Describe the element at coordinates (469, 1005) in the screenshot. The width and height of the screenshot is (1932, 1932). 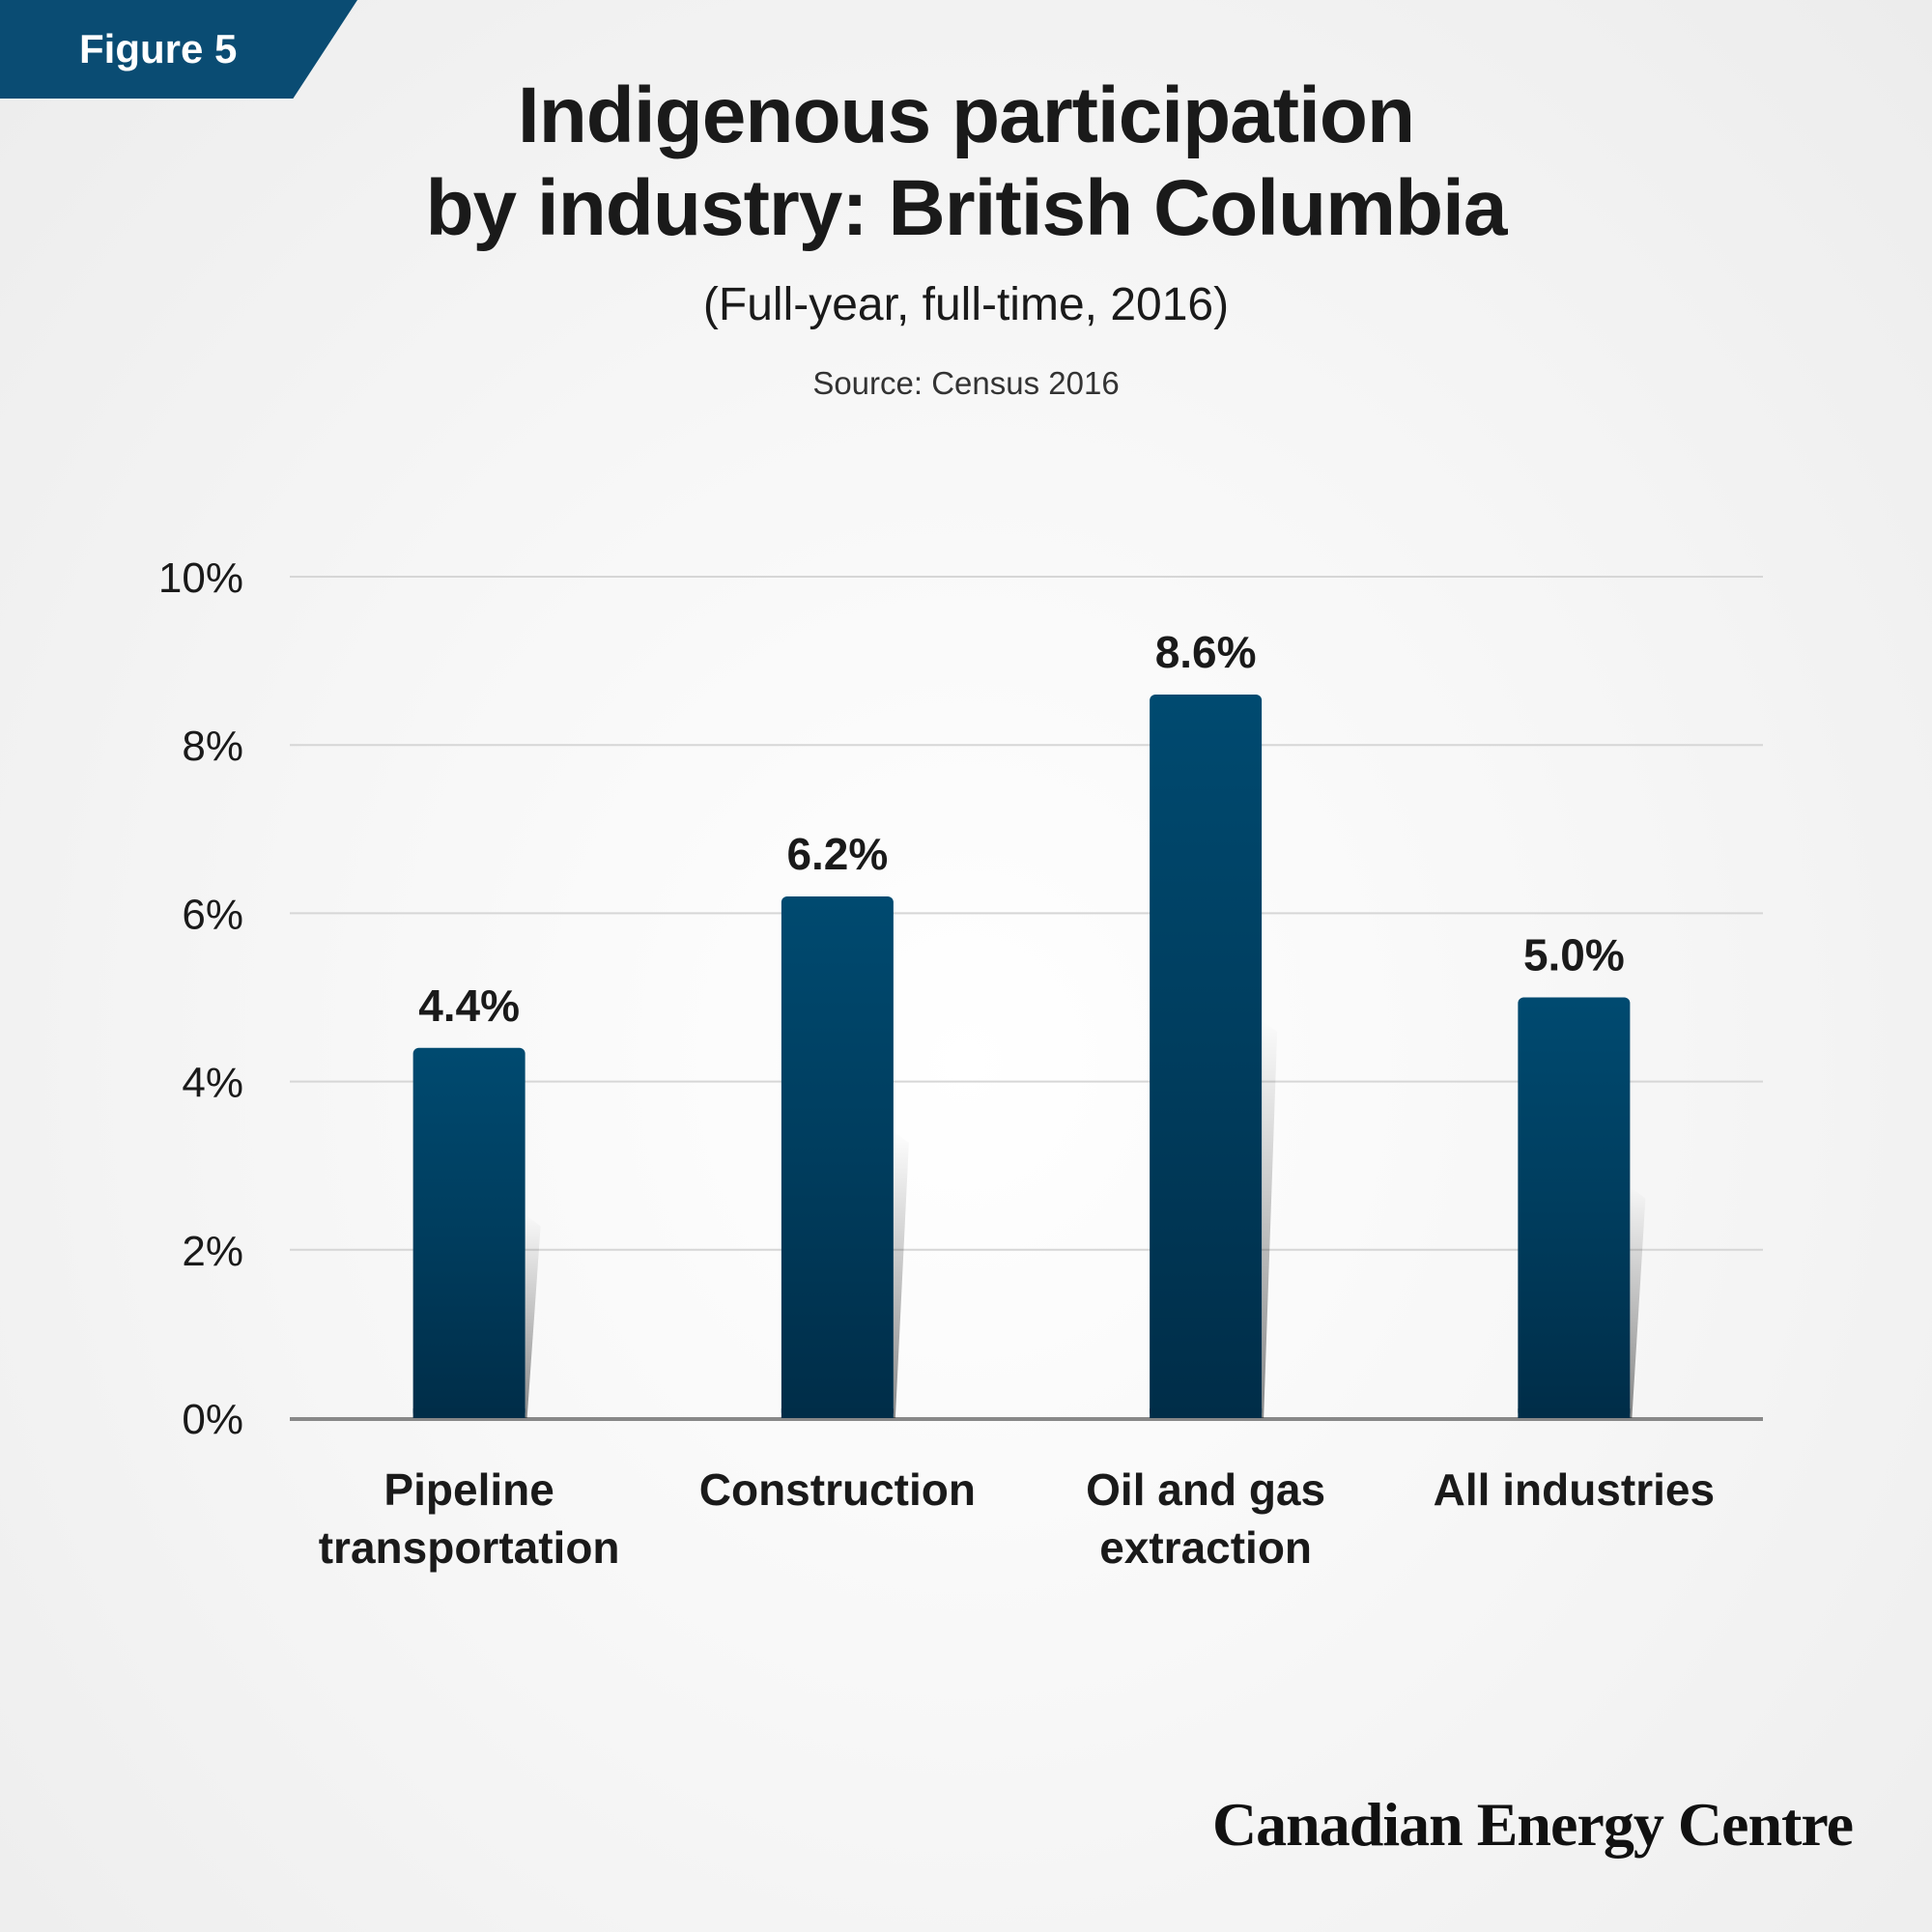
I see `data-label: 4.4%` at that location.